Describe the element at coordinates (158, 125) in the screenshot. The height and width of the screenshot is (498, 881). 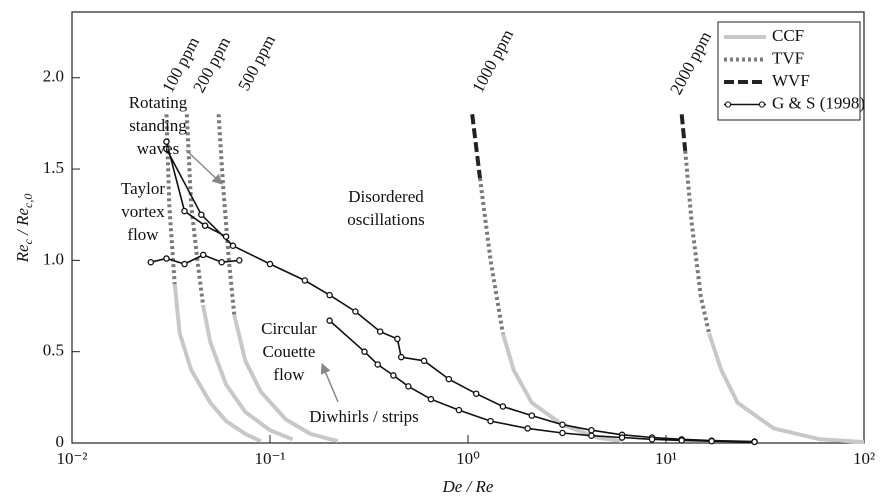
I see `annotation: standing` at that location.